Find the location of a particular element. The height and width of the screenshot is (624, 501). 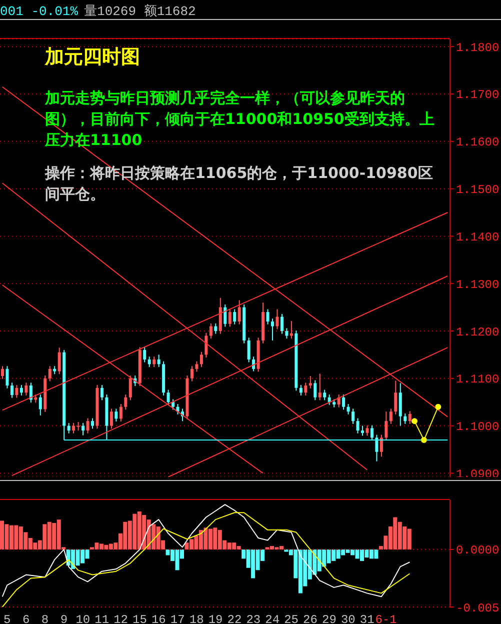

chart-title: 加元四时图 is located at coordinates (92, 57).